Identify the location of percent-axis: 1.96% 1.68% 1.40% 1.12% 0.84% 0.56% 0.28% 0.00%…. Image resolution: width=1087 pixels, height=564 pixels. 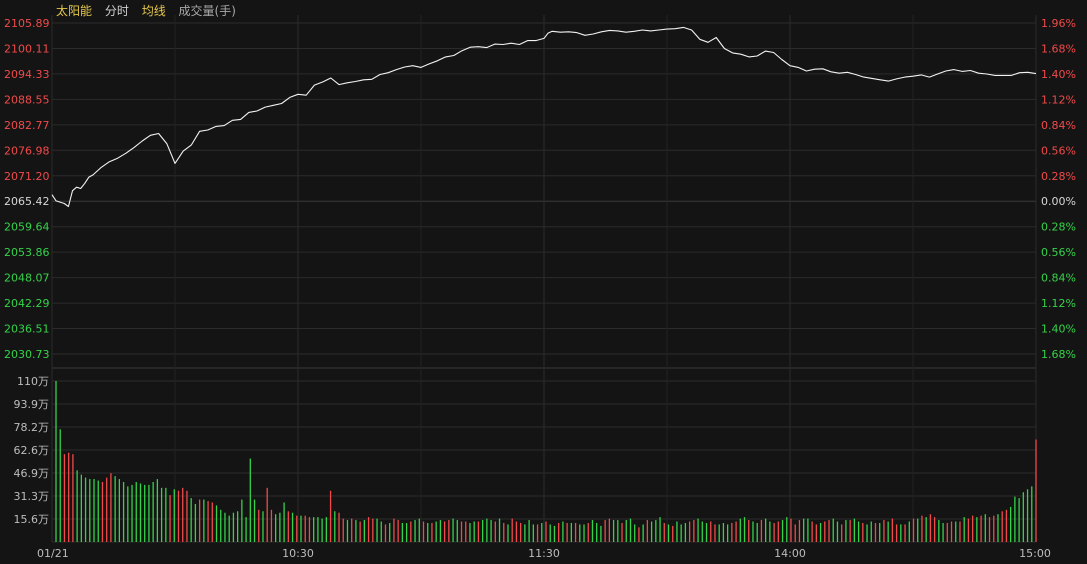
(1058, 189).